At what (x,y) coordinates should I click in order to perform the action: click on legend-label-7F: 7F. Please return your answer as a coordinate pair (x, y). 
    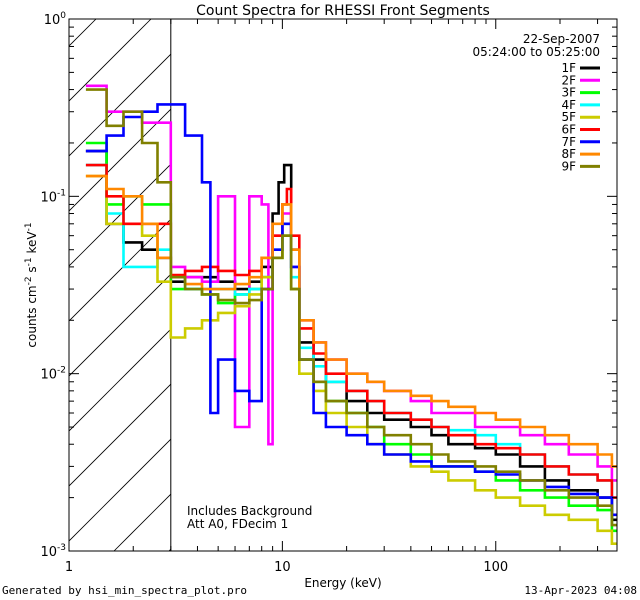
    Looking at the image, I should click on (568, 142).